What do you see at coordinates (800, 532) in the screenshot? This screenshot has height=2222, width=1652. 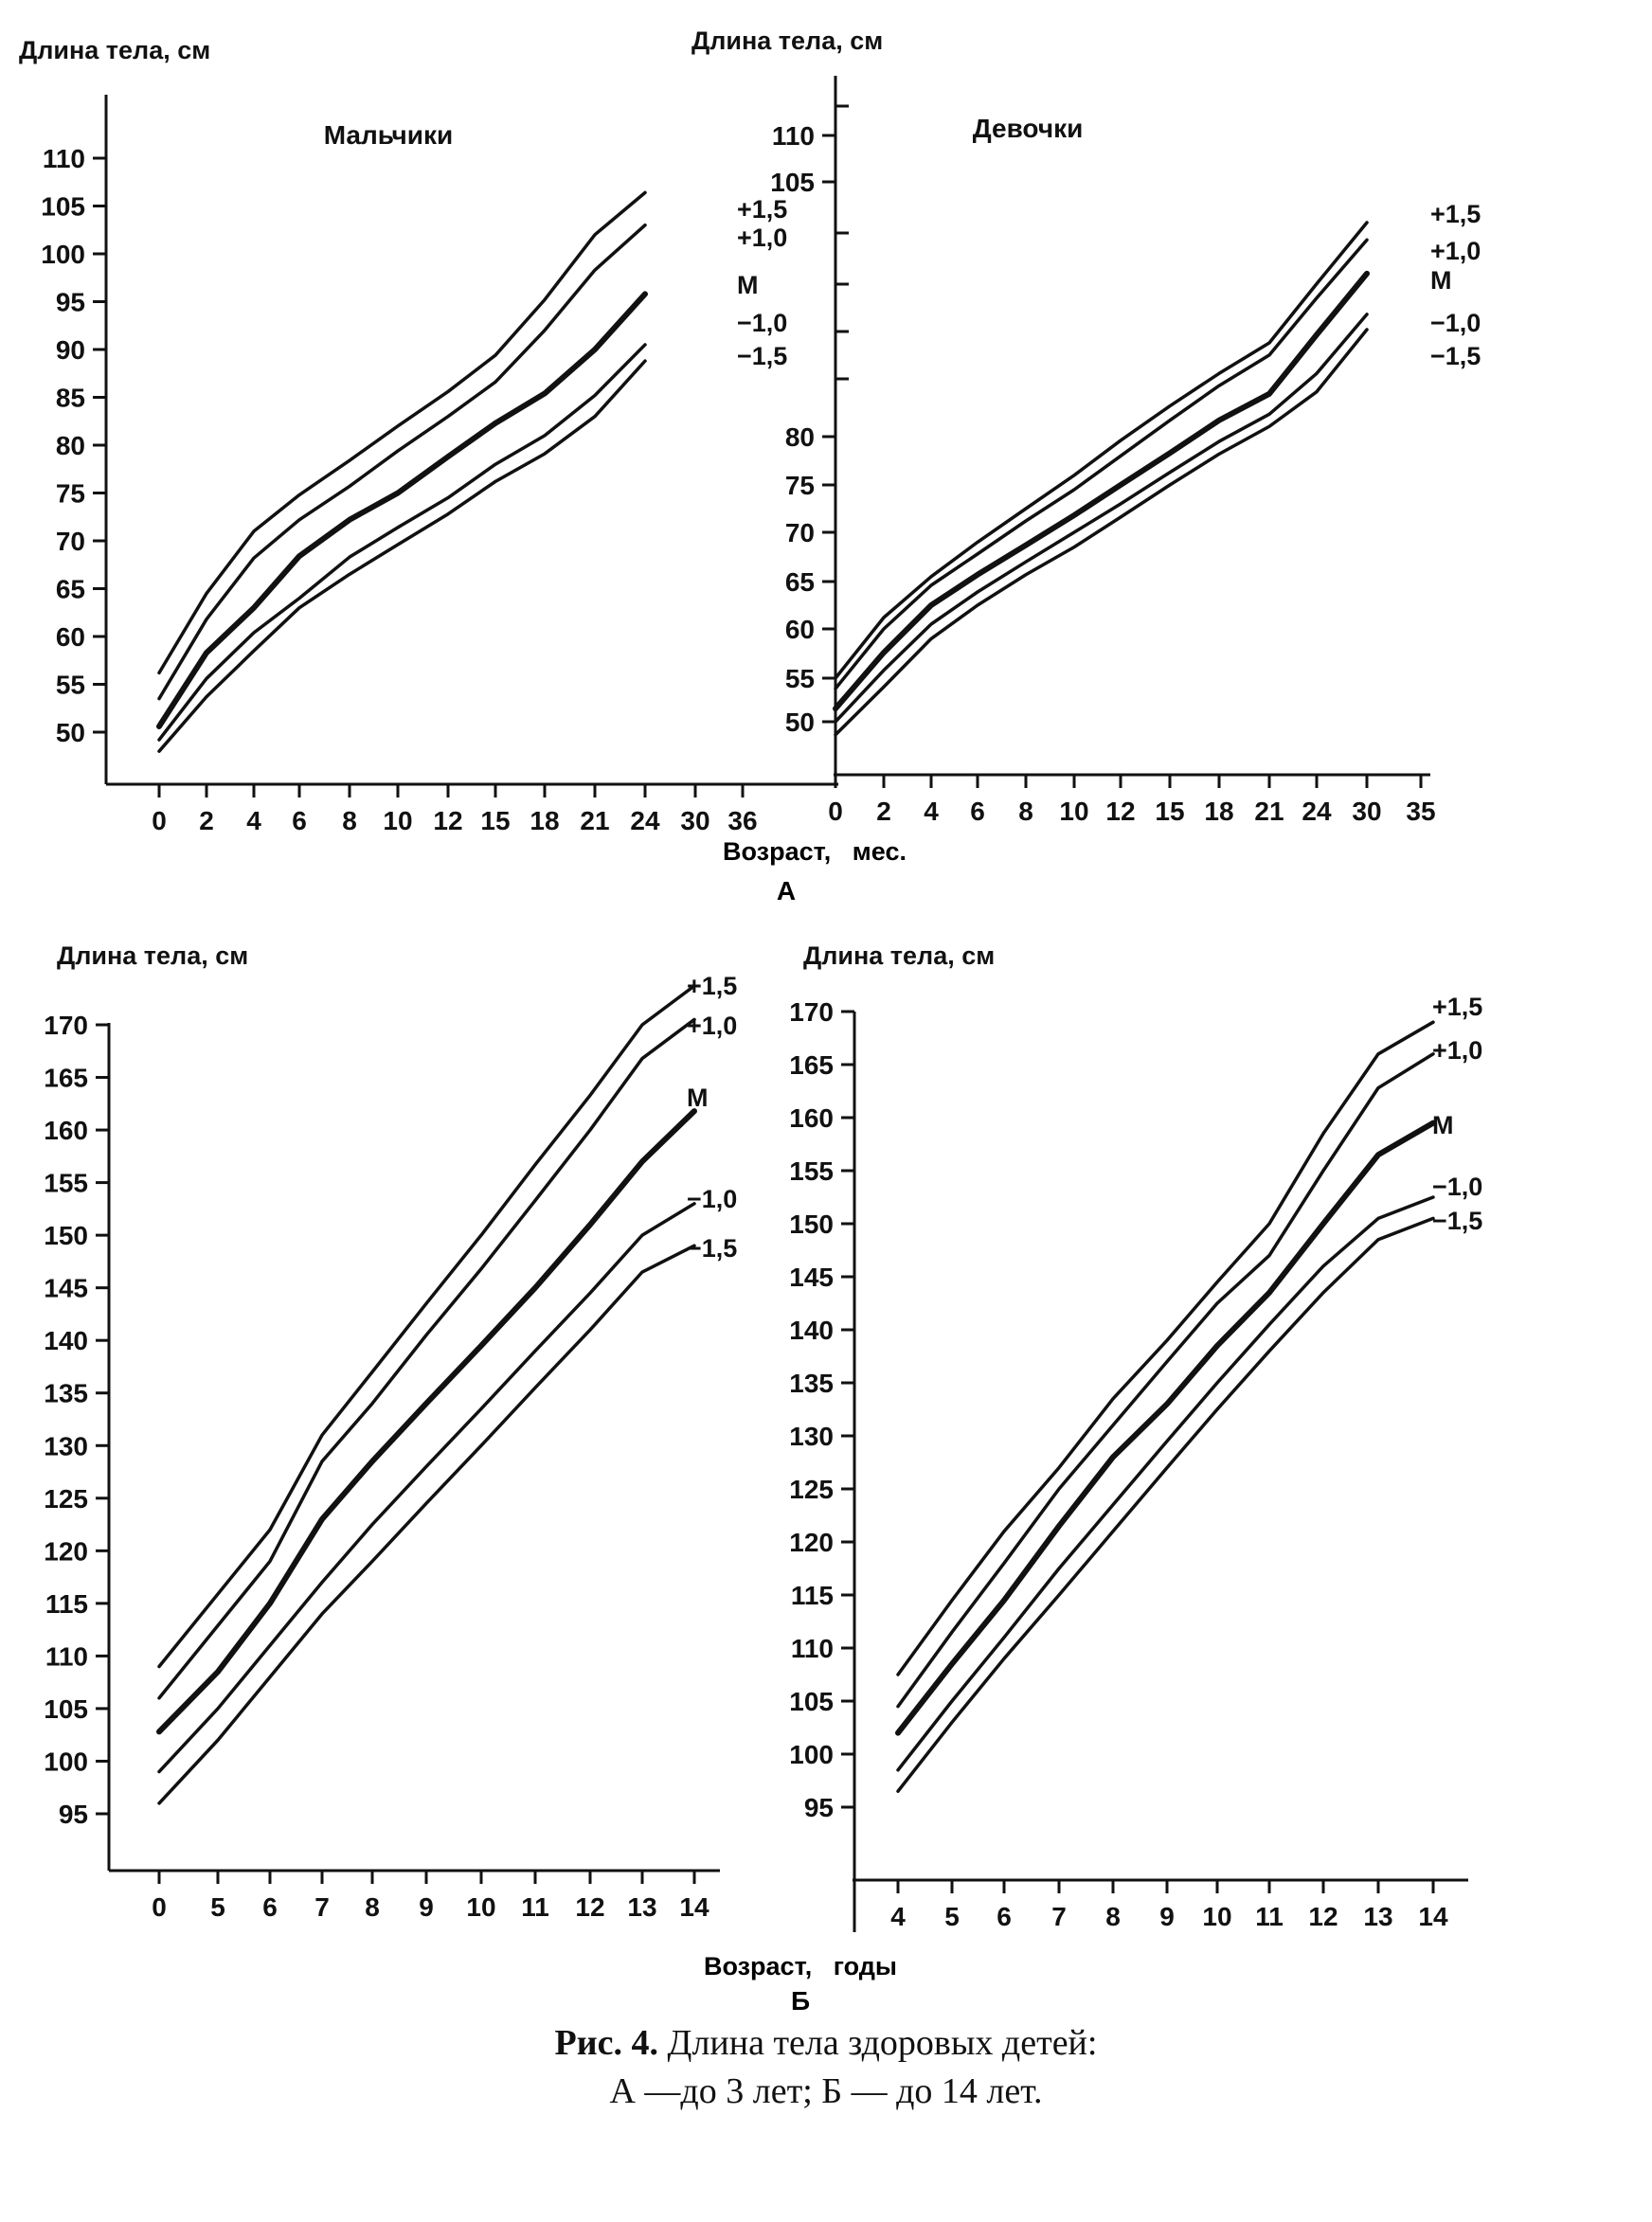 I see `y-tick-label: 70` at bounding box center [800, 532].